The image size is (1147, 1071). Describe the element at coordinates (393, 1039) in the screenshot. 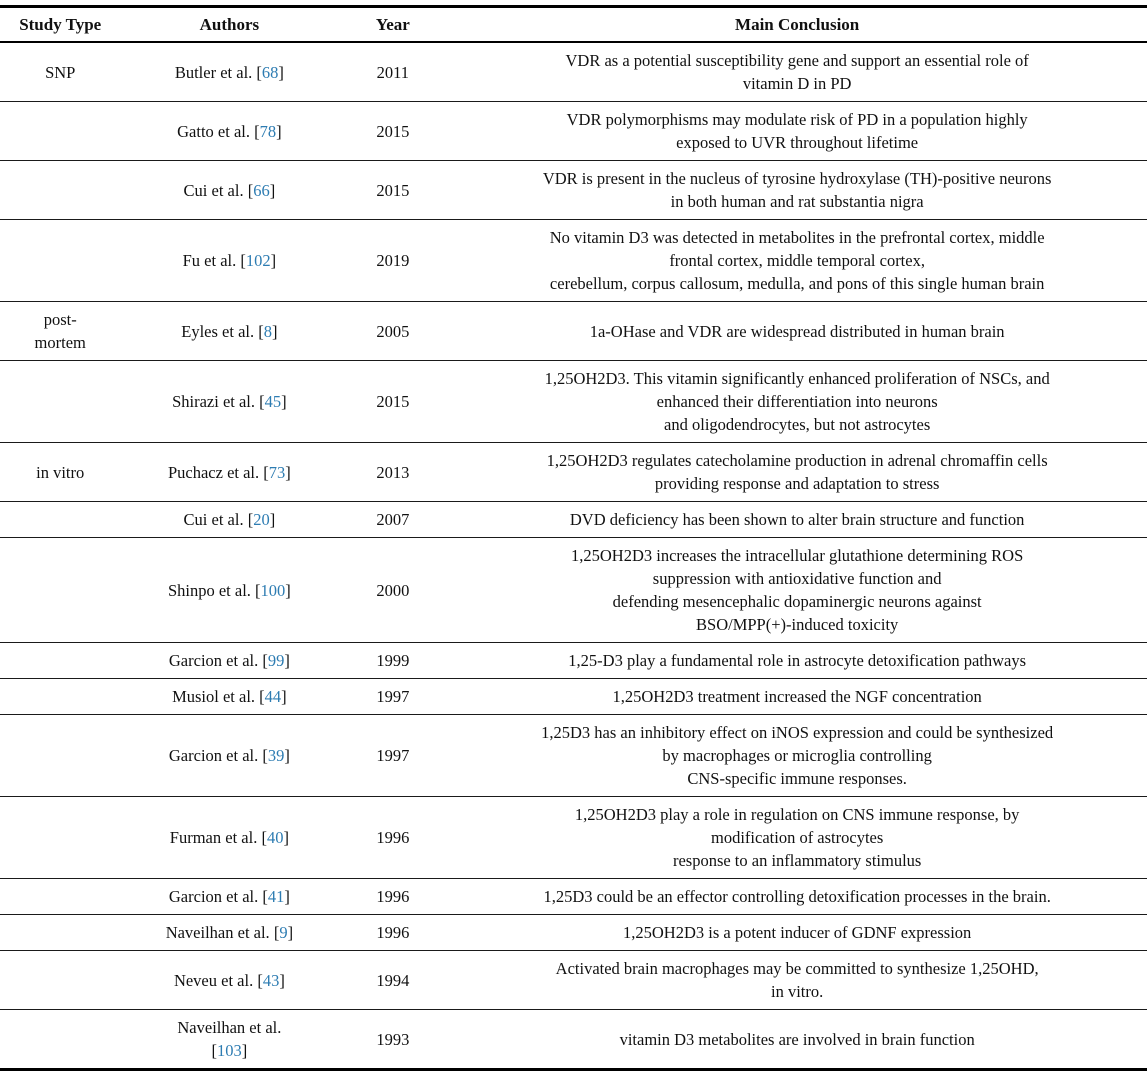

I see `year-cell: 1993` at that location.